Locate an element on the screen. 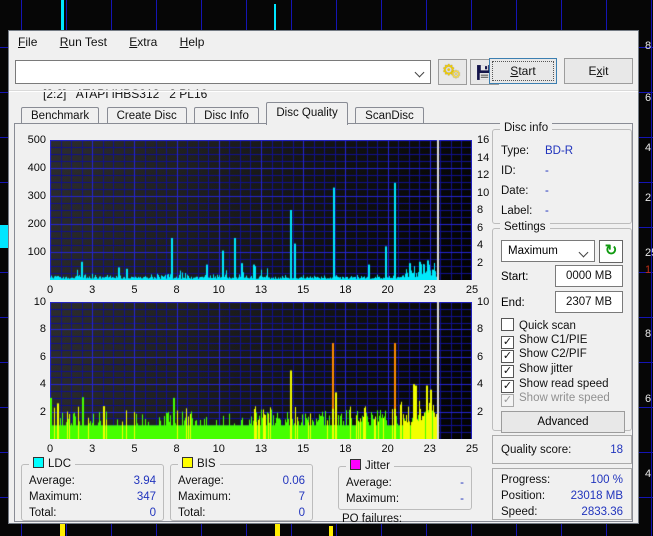 This screenshot has height=536, width=653. refresh-button: ↻ is located at coordinates (611, 251).